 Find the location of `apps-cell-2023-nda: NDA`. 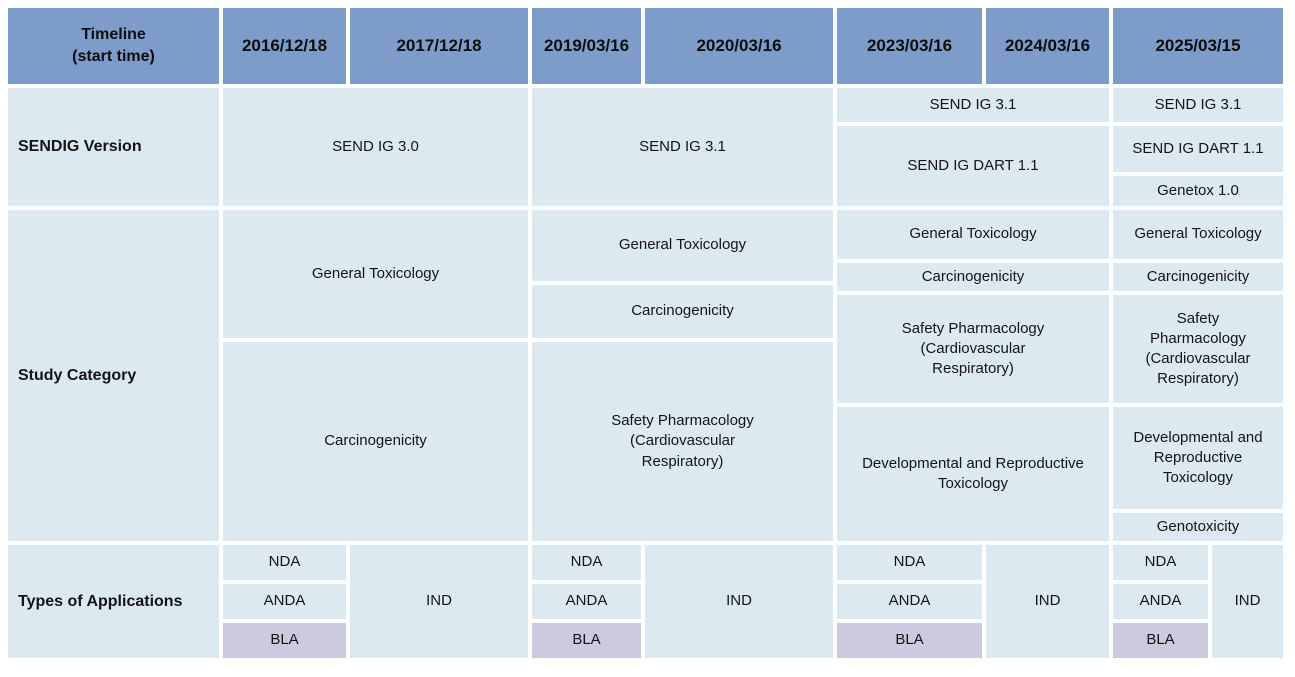

apps-cell-2023-nda: NDA is located at coordinates (909, 562).